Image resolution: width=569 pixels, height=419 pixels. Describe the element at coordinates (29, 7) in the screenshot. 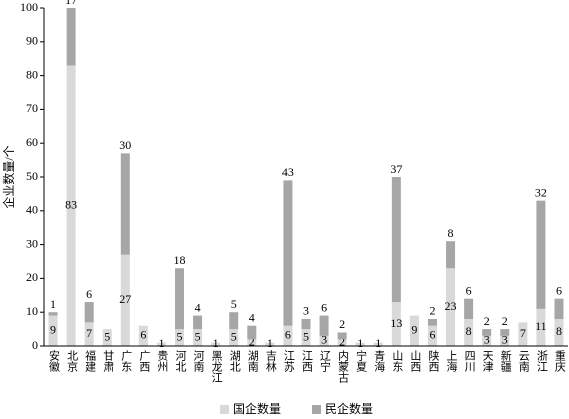

I see `y-tick-label: 100` at that location.